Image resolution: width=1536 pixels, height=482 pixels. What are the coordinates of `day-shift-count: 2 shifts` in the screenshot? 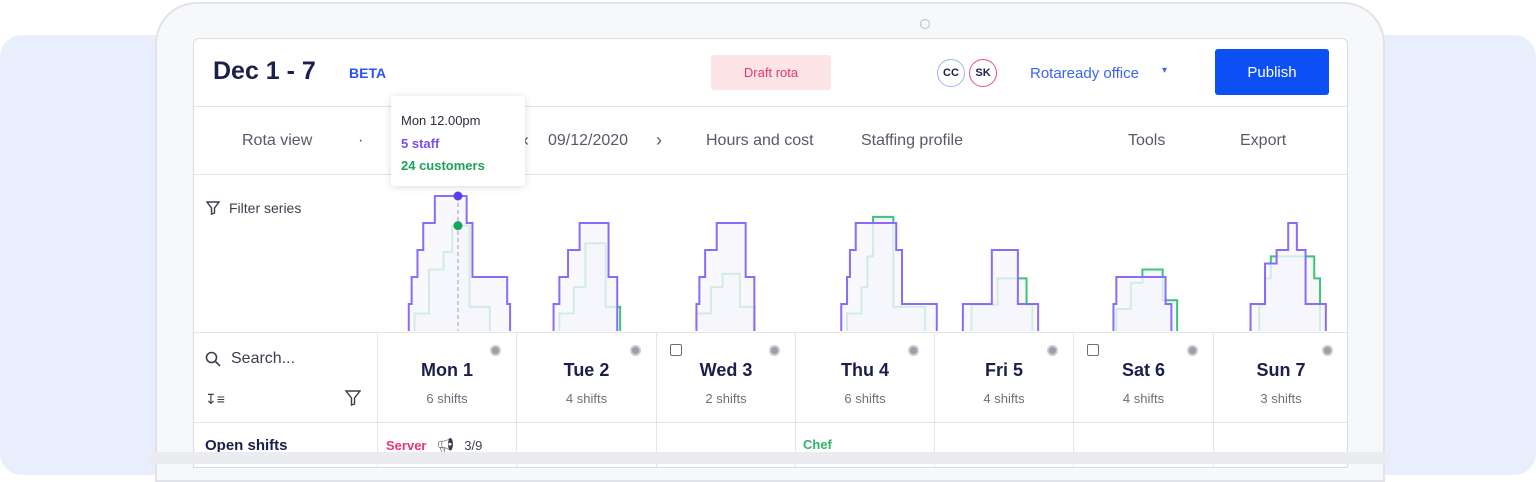 It's located at (726, 398).